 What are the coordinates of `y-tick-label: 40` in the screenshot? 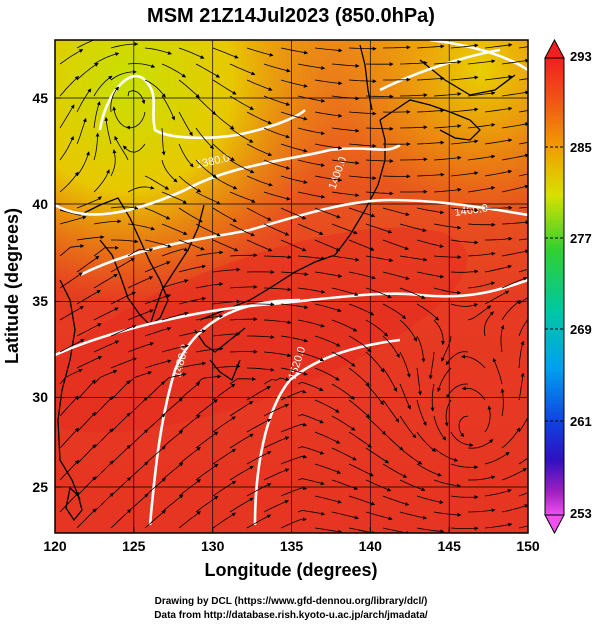 It's located at (40, 204).